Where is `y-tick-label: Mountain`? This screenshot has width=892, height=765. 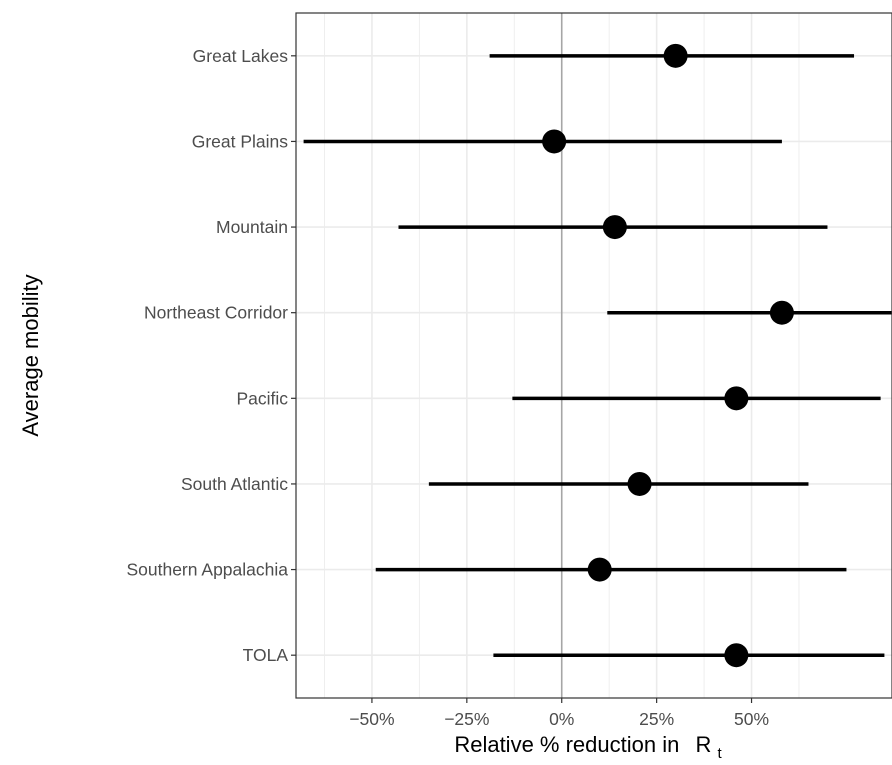 y-tick-label: Mountain is located at coordinates (252, 227).